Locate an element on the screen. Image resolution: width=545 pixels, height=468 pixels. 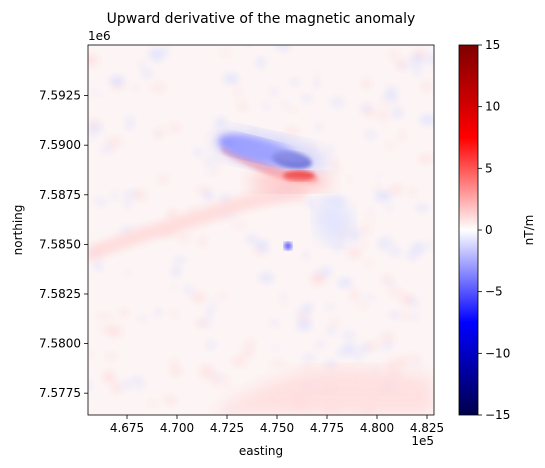
neg-spot is located at coordinates (288, 246).